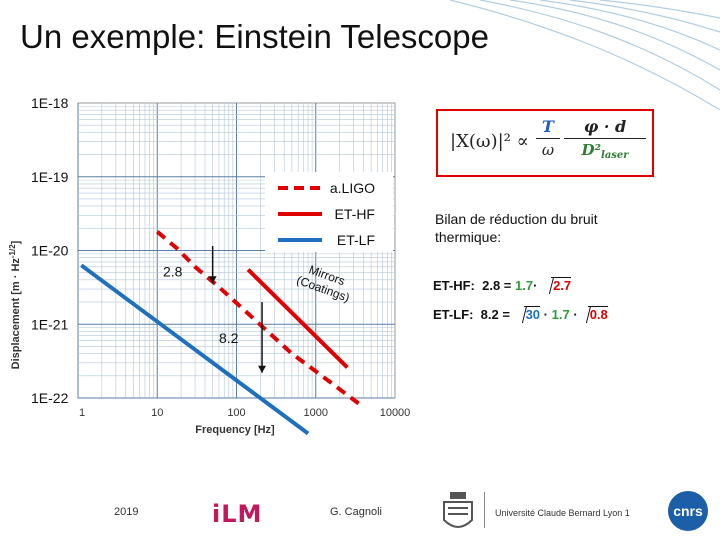 The width and height of the screenshot is (720, 540). Describe the element at coordinates (50, 177) in the screenshot. I see `y-tick-label: 1E-19` at that location.